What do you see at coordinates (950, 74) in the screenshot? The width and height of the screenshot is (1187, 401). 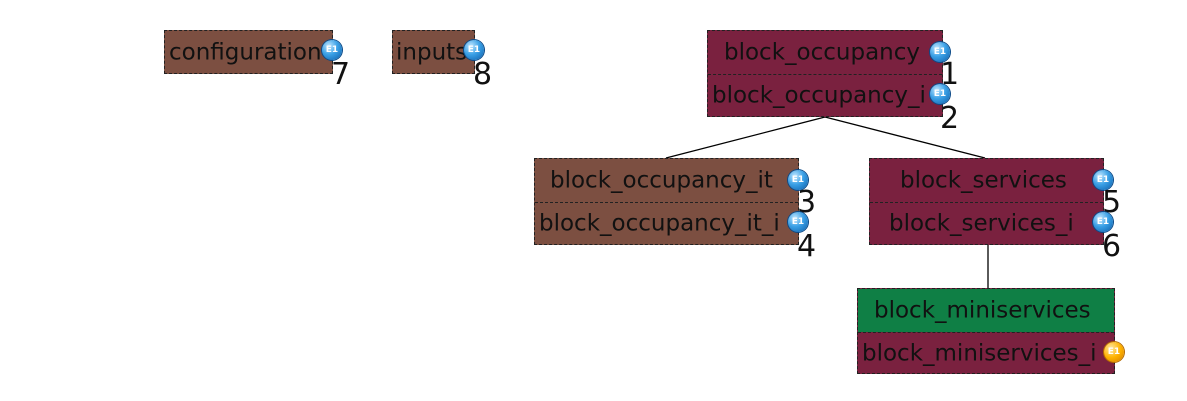 I see `block-occupancy-number: 1` at bounding box center [950, 74].